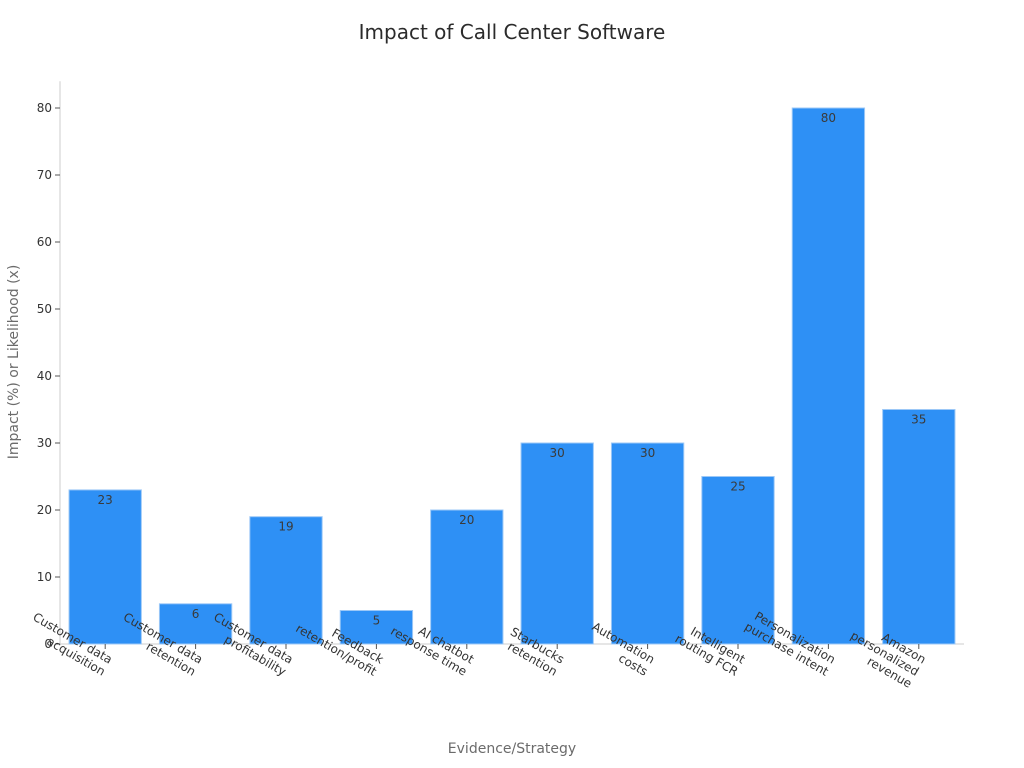  Describe the element at coordinates (44, 108) in the screenshot. I see `y-tick-label: 80` at that location.